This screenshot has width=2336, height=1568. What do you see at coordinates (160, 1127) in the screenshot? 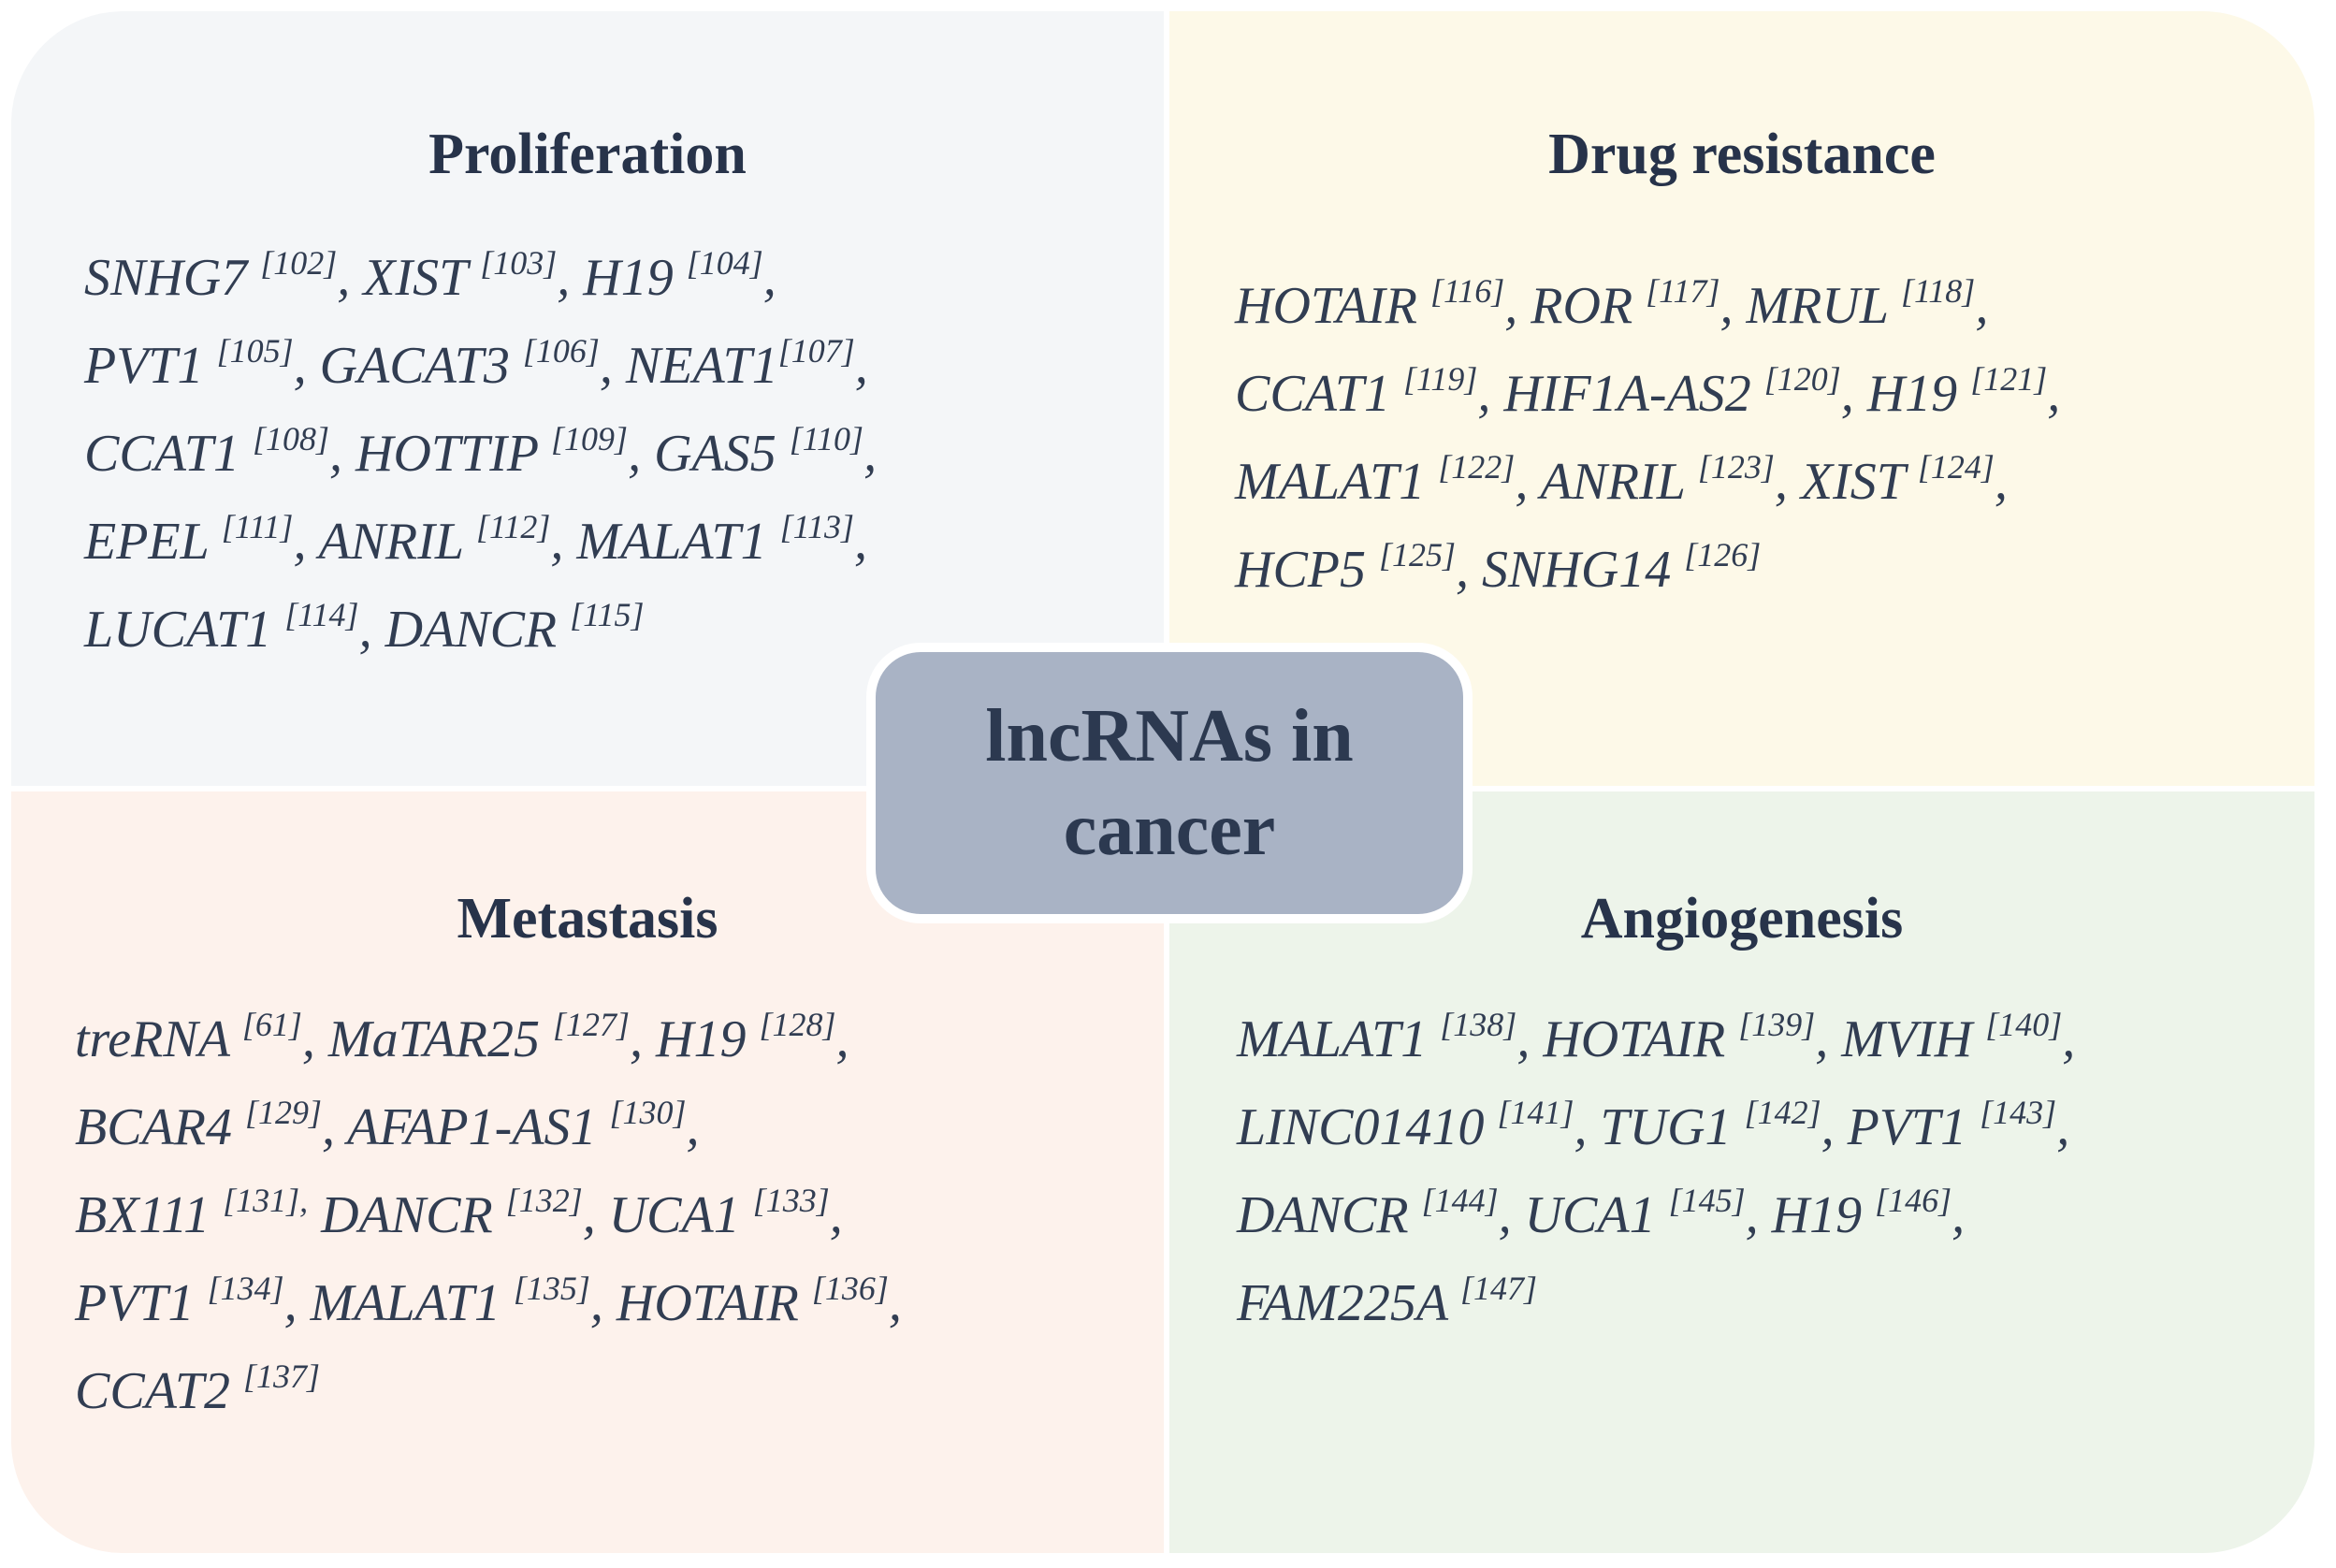
I see `lncrna-name-text: BCAR4` at bounding box center [160, 1127].